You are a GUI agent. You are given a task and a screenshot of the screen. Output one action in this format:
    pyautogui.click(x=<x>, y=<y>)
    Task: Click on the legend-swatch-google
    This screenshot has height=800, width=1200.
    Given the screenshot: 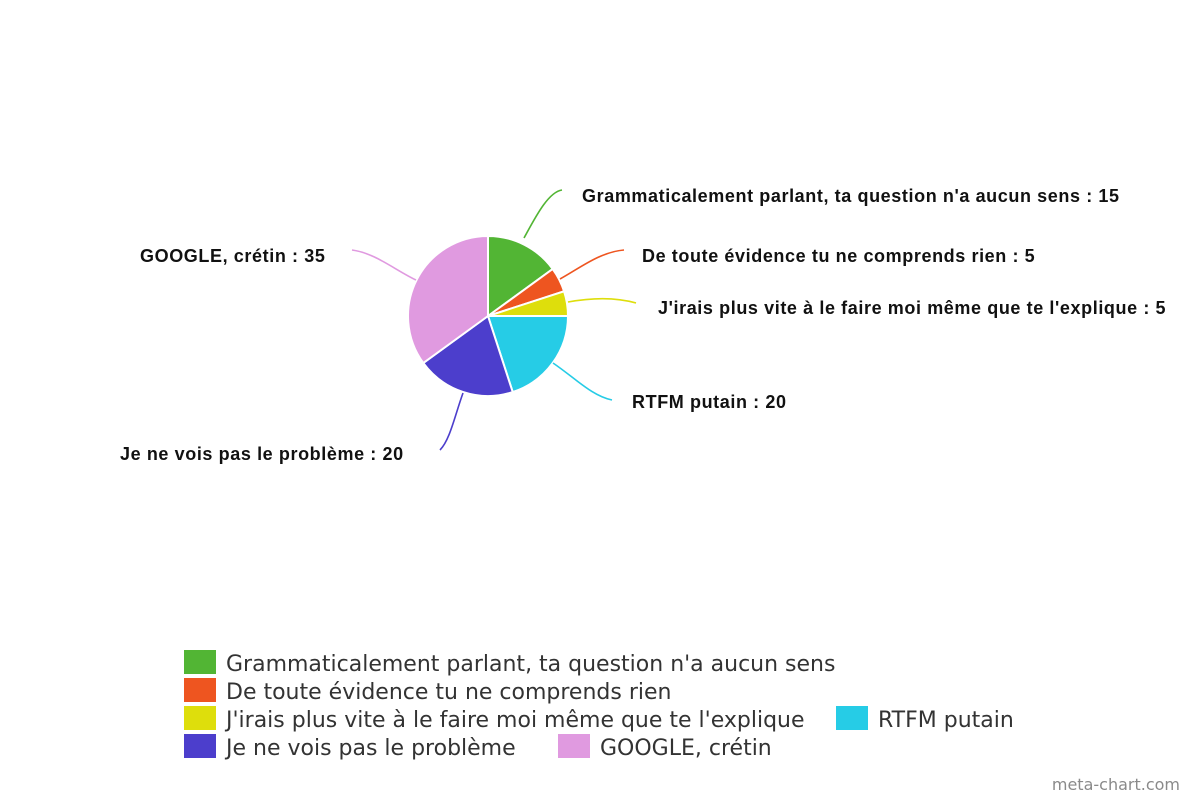 What is the action you would take?
    pyautogui.click(x=574, y=746)
    